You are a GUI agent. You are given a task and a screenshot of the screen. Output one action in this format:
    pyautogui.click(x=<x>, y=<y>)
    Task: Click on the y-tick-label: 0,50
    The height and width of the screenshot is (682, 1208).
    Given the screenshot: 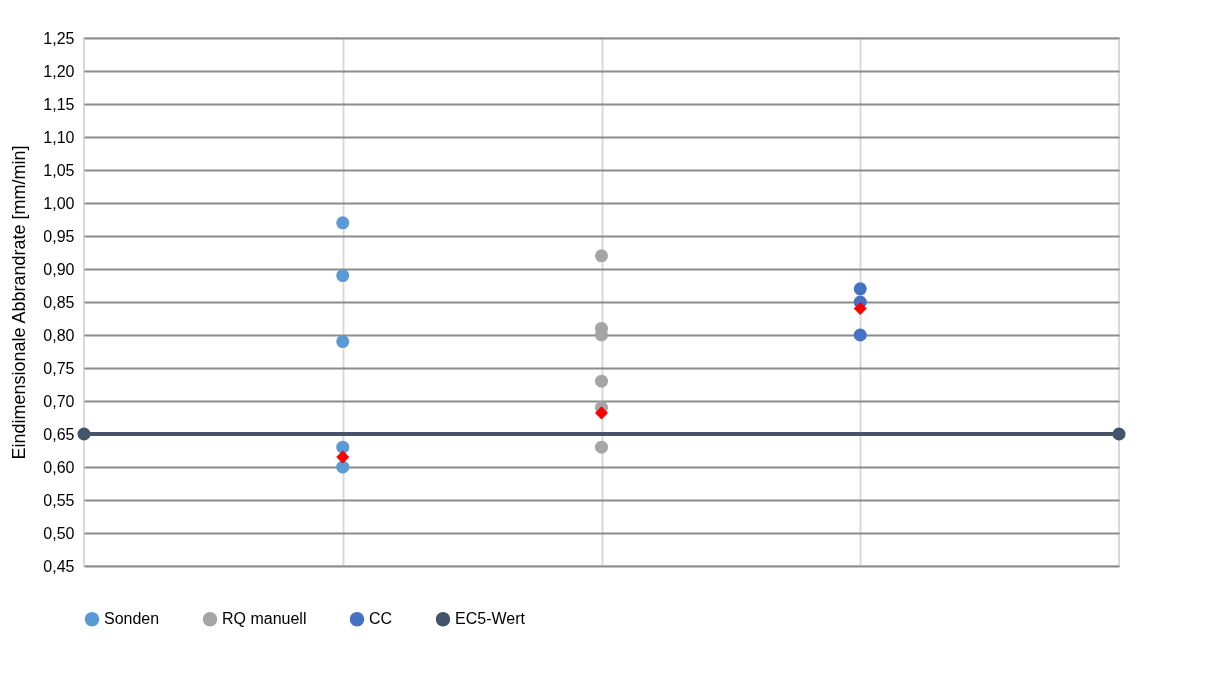 What is the action you would take?
    pyautogui.click(x=59, y=533)
    